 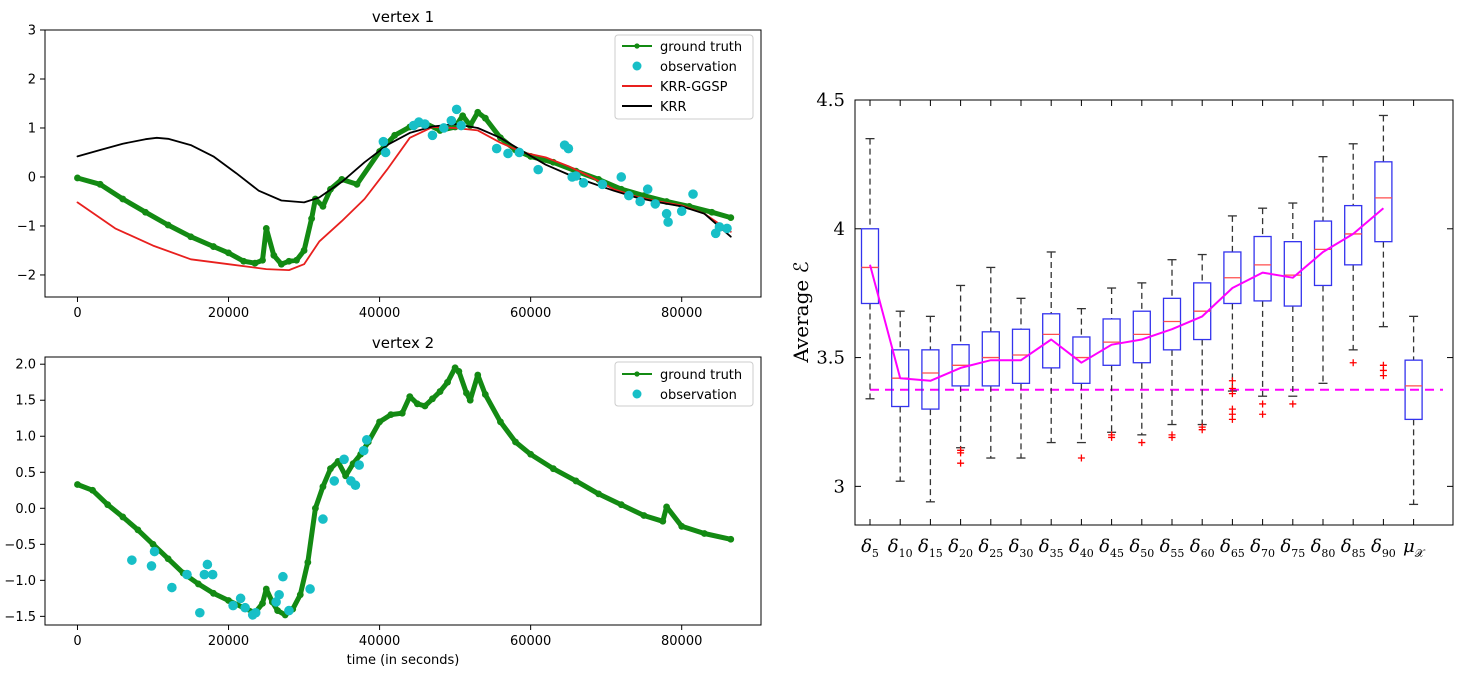 I want to click on category-label: δ10, so click(x=900, y=548).